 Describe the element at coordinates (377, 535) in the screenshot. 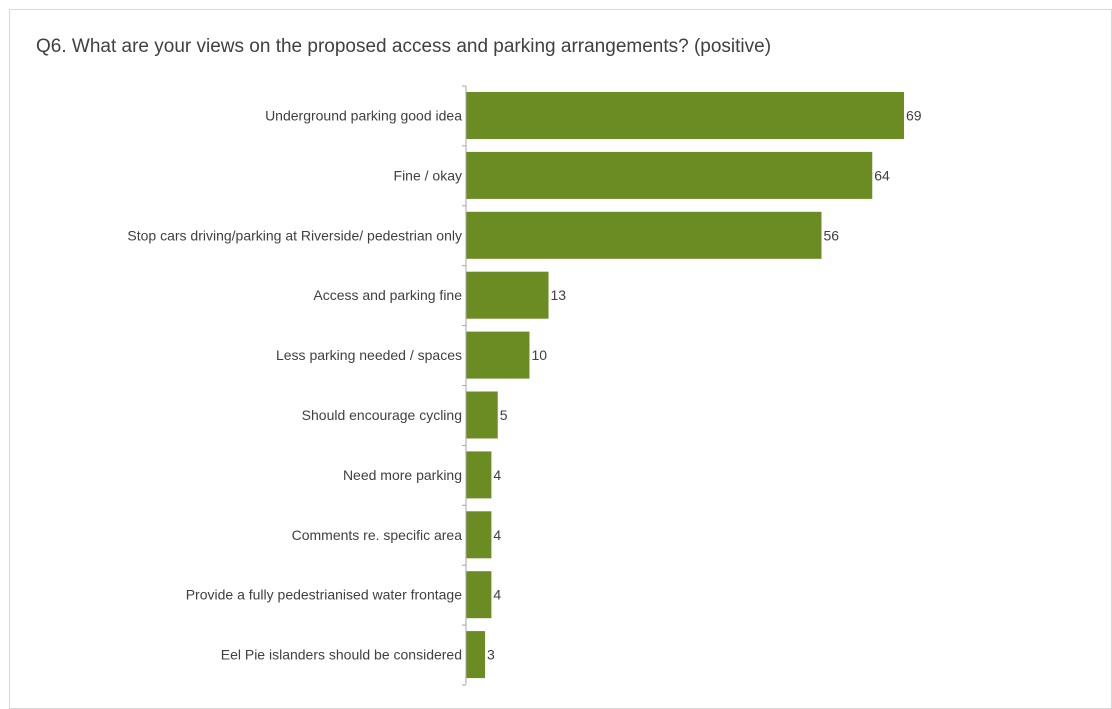

I see `category-label: Comments re. specific area` at that location.